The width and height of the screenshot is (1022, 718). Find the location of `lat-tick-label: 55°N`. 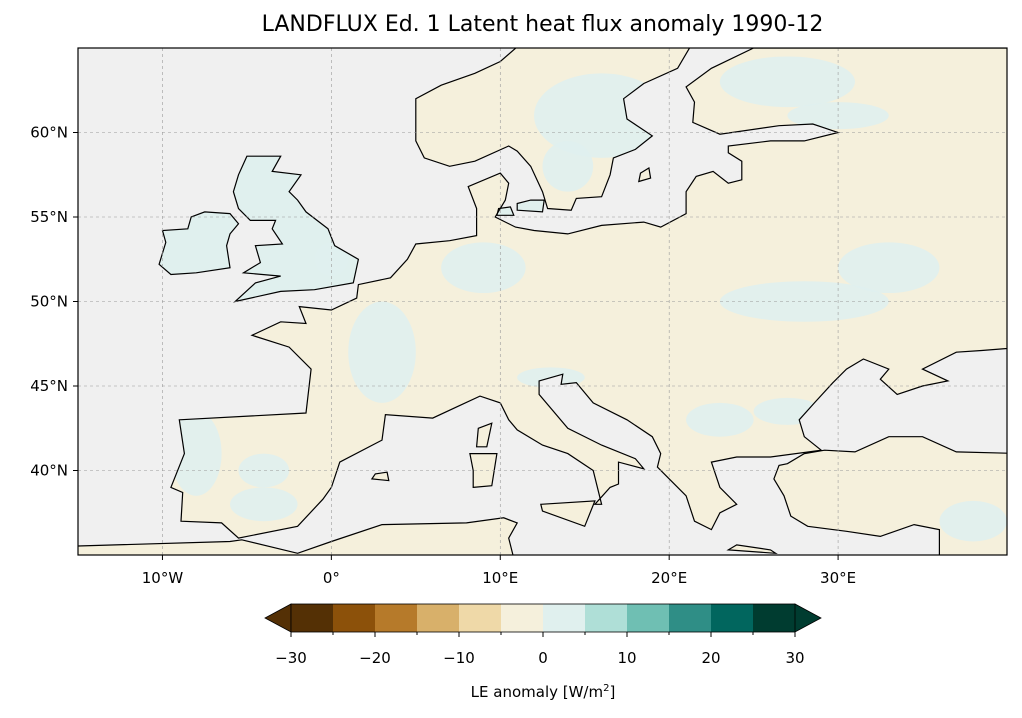

lat-tick-label: 55°N is located at coordinates (49, 217).